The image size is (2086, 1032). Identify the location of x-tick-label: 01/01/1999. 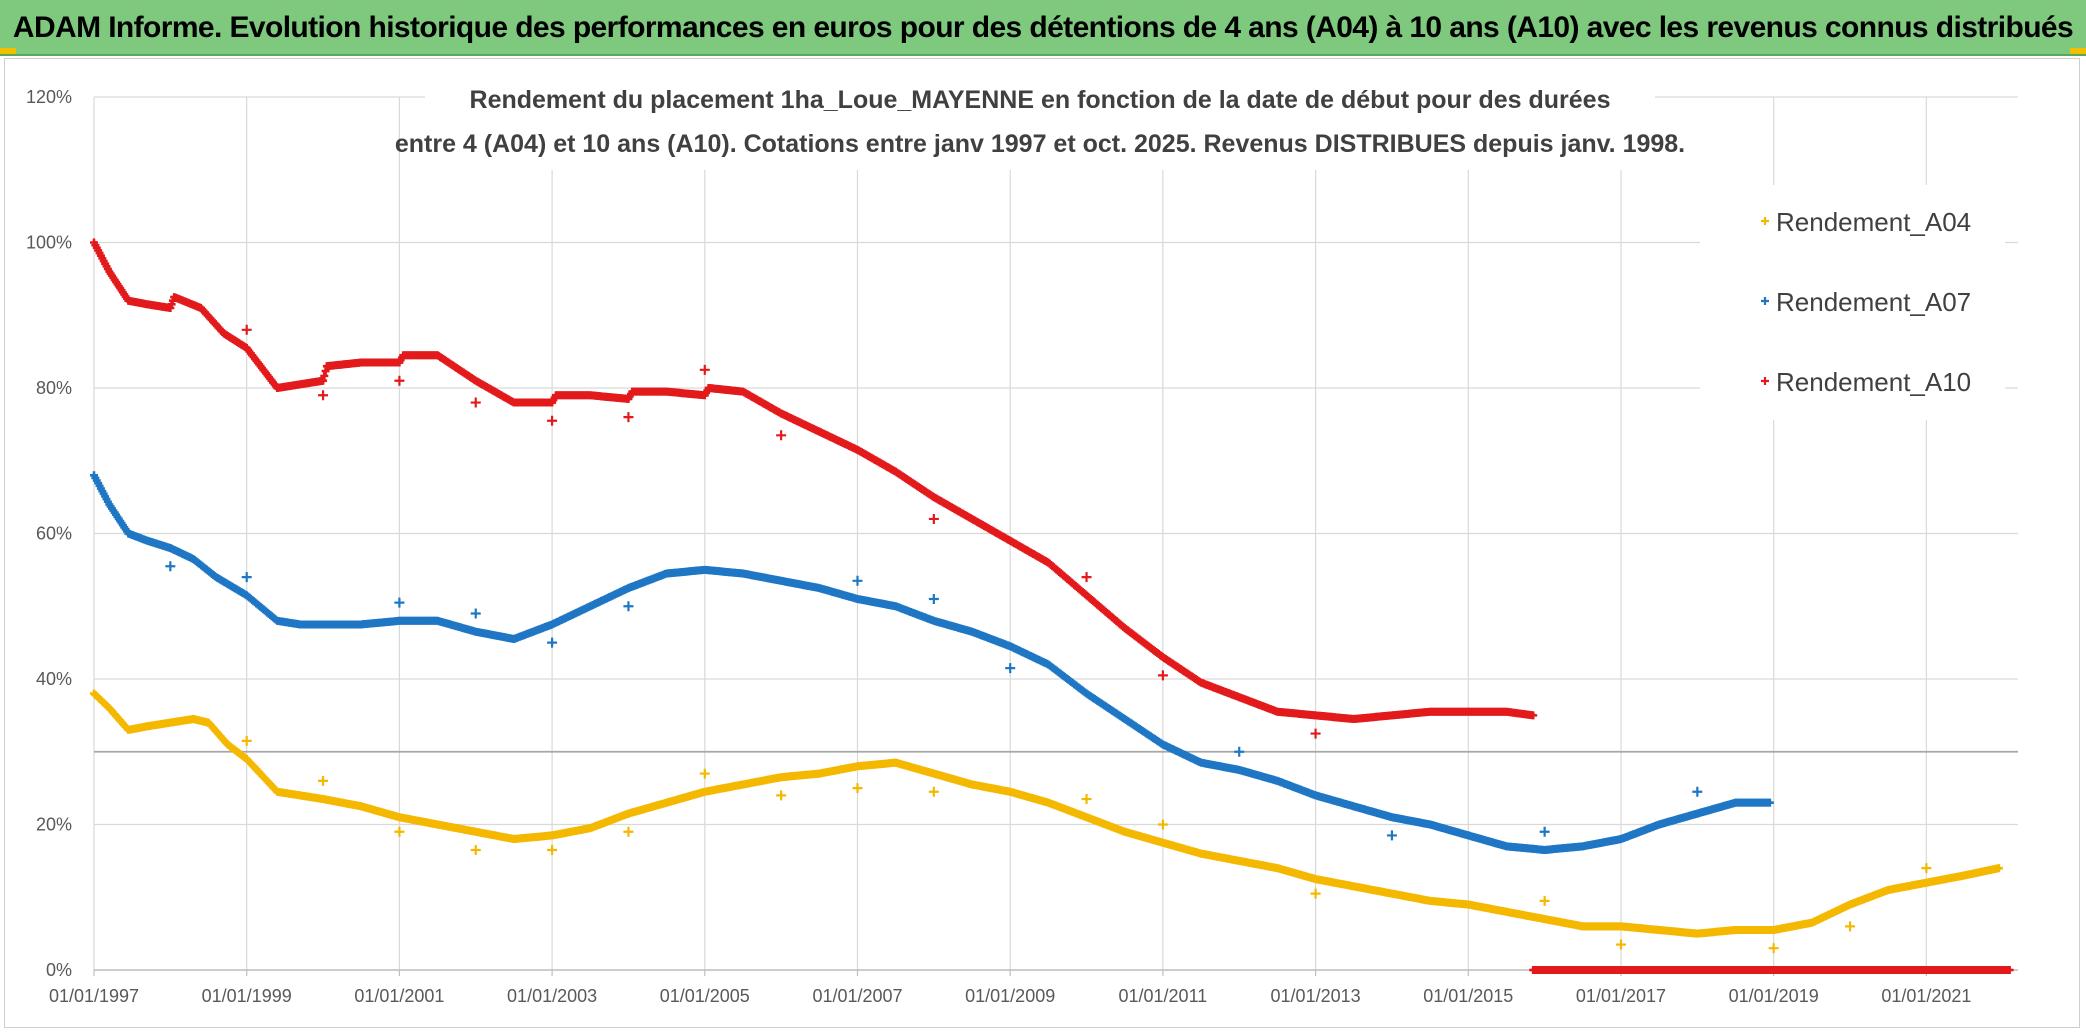
(247, 996).